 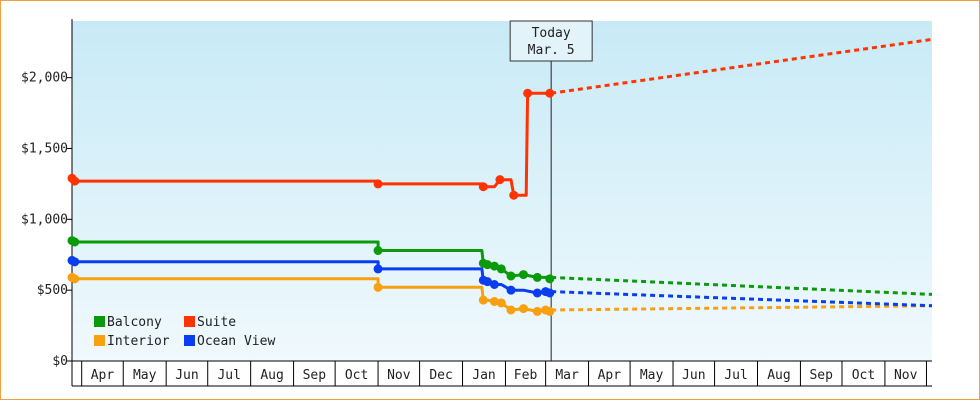 What do you see at coordinates (551, 190) in the screenshot?
I see `today-marker: Today Mar. 5` at bounding box center [551, 190].